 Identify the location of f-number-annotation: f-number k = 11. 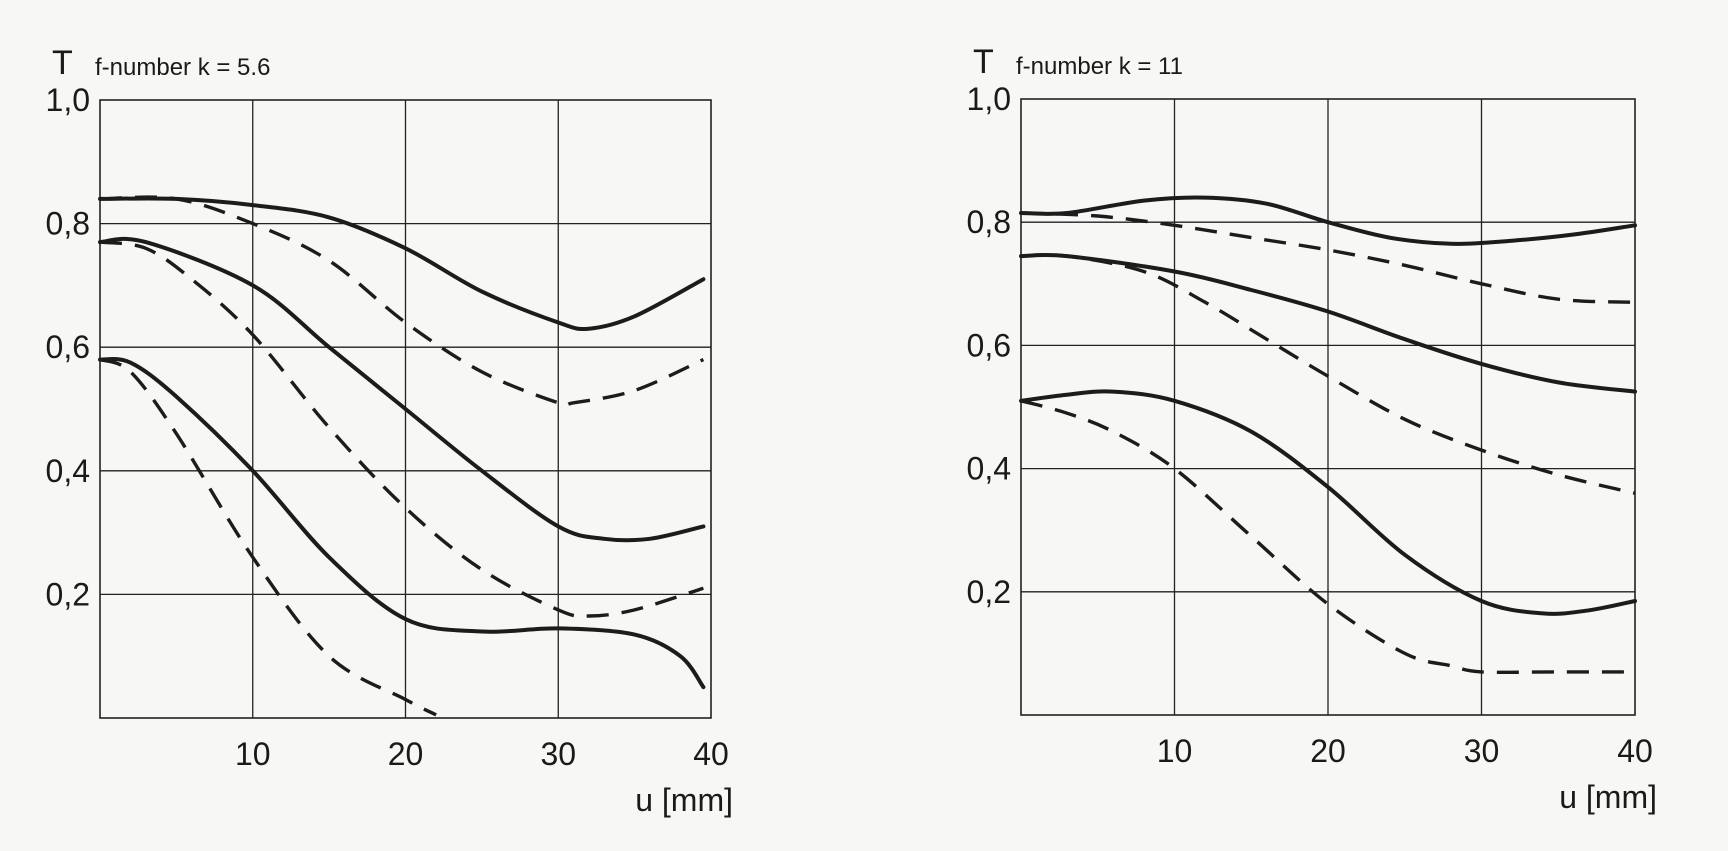
(1099, 66).